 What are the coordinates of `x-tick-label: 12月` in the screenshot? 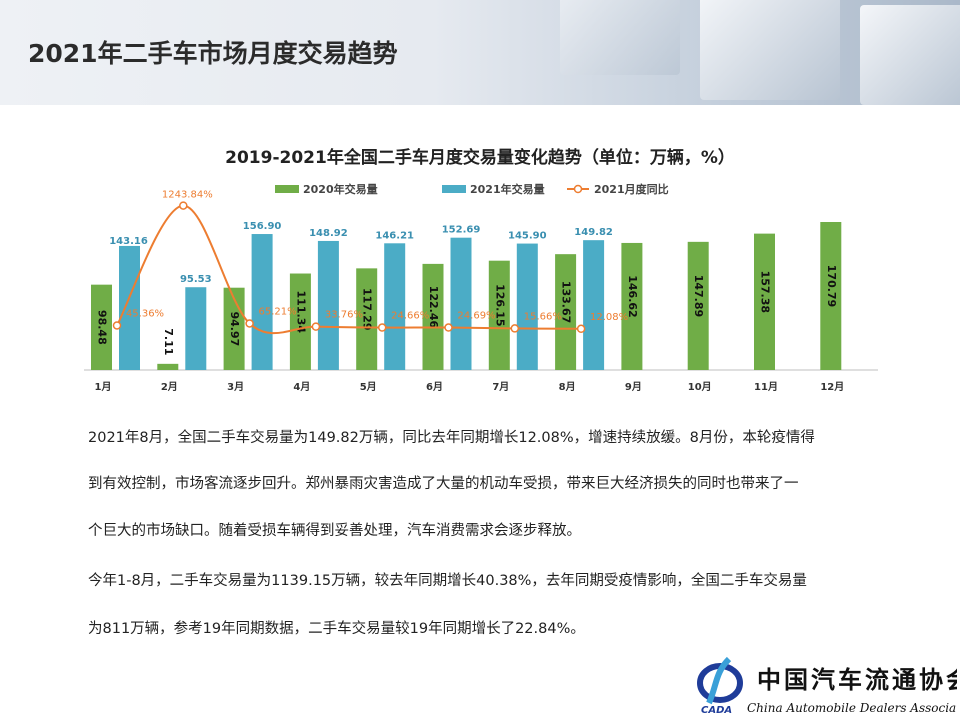 It's located at (832, 387).